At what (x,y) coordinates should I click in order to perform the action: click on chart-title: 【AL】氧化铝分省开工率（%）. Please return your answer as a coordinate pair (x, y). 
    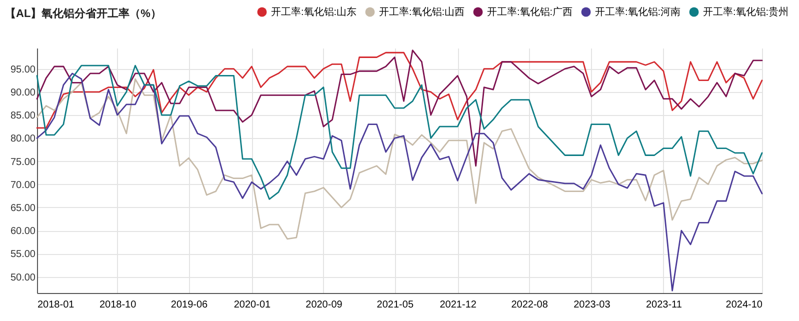
    Looking at the image, I should click on (83, 13).